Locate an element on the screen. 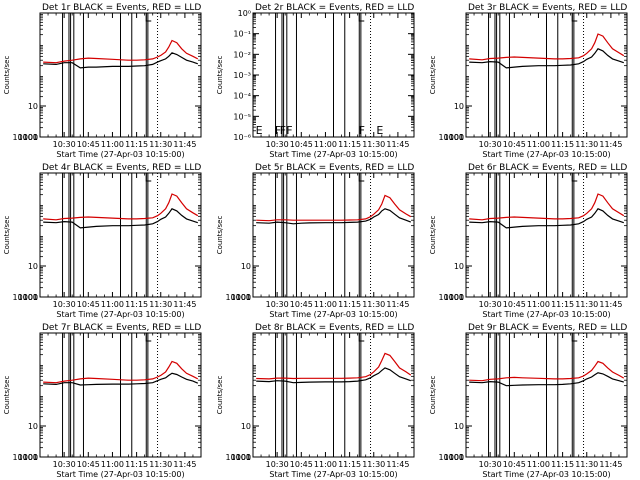 This screenshot has width=640, height=480. y-tick-label: 10⁻⁴ is located at coordinates (242, 96).